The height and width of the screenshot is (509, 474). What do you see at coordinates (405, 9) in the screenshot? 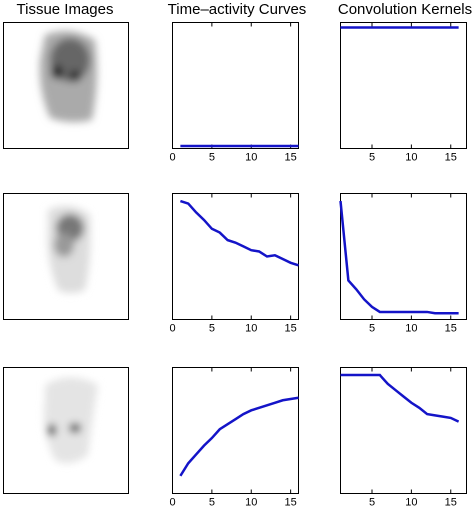
I see `column-title: Convolution Kernels` at bounding box center [405, 9].